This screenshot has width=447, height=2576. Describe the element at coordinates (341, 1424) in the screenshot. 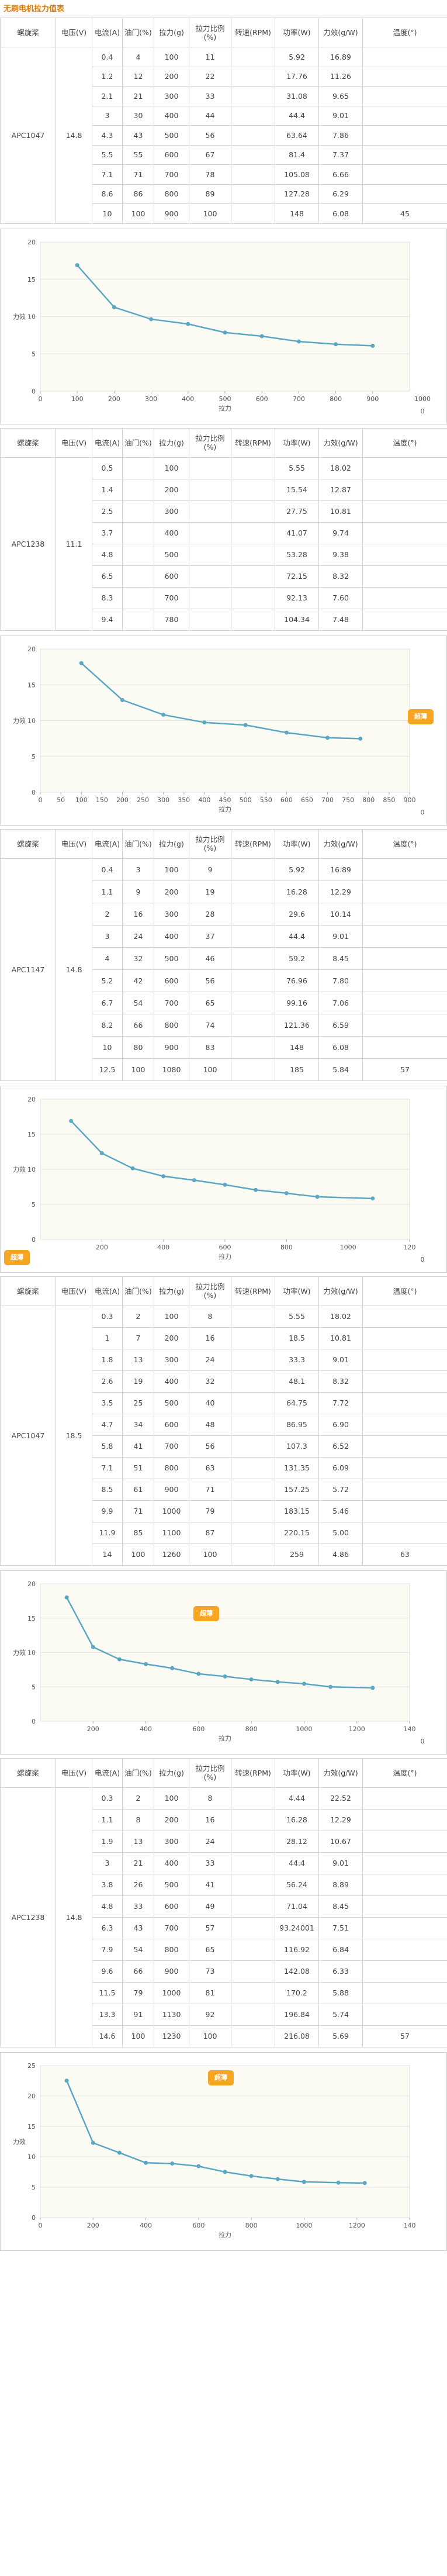

I see `table-cell: 6.90` at that location.